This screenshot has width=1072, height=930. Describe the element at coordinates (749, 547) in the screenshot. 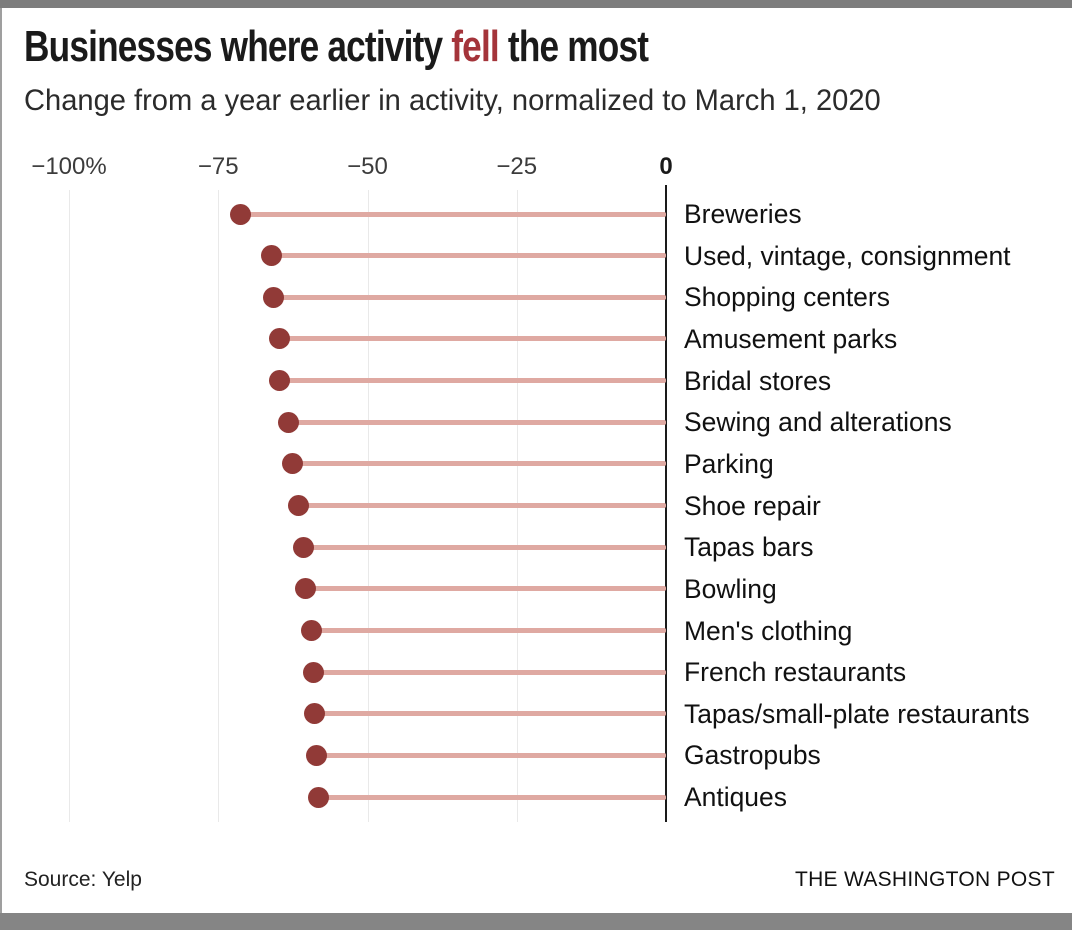

I see `category-label: Tapas bars` at that location.